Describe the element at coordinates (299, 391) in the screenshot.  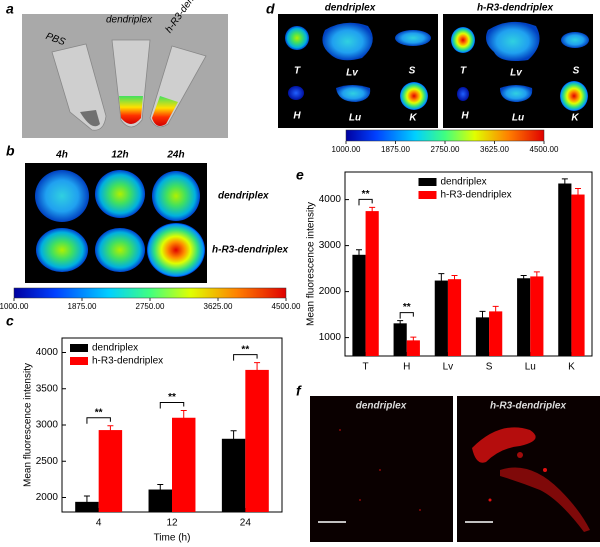
I see `panel-letter: f` at that location.